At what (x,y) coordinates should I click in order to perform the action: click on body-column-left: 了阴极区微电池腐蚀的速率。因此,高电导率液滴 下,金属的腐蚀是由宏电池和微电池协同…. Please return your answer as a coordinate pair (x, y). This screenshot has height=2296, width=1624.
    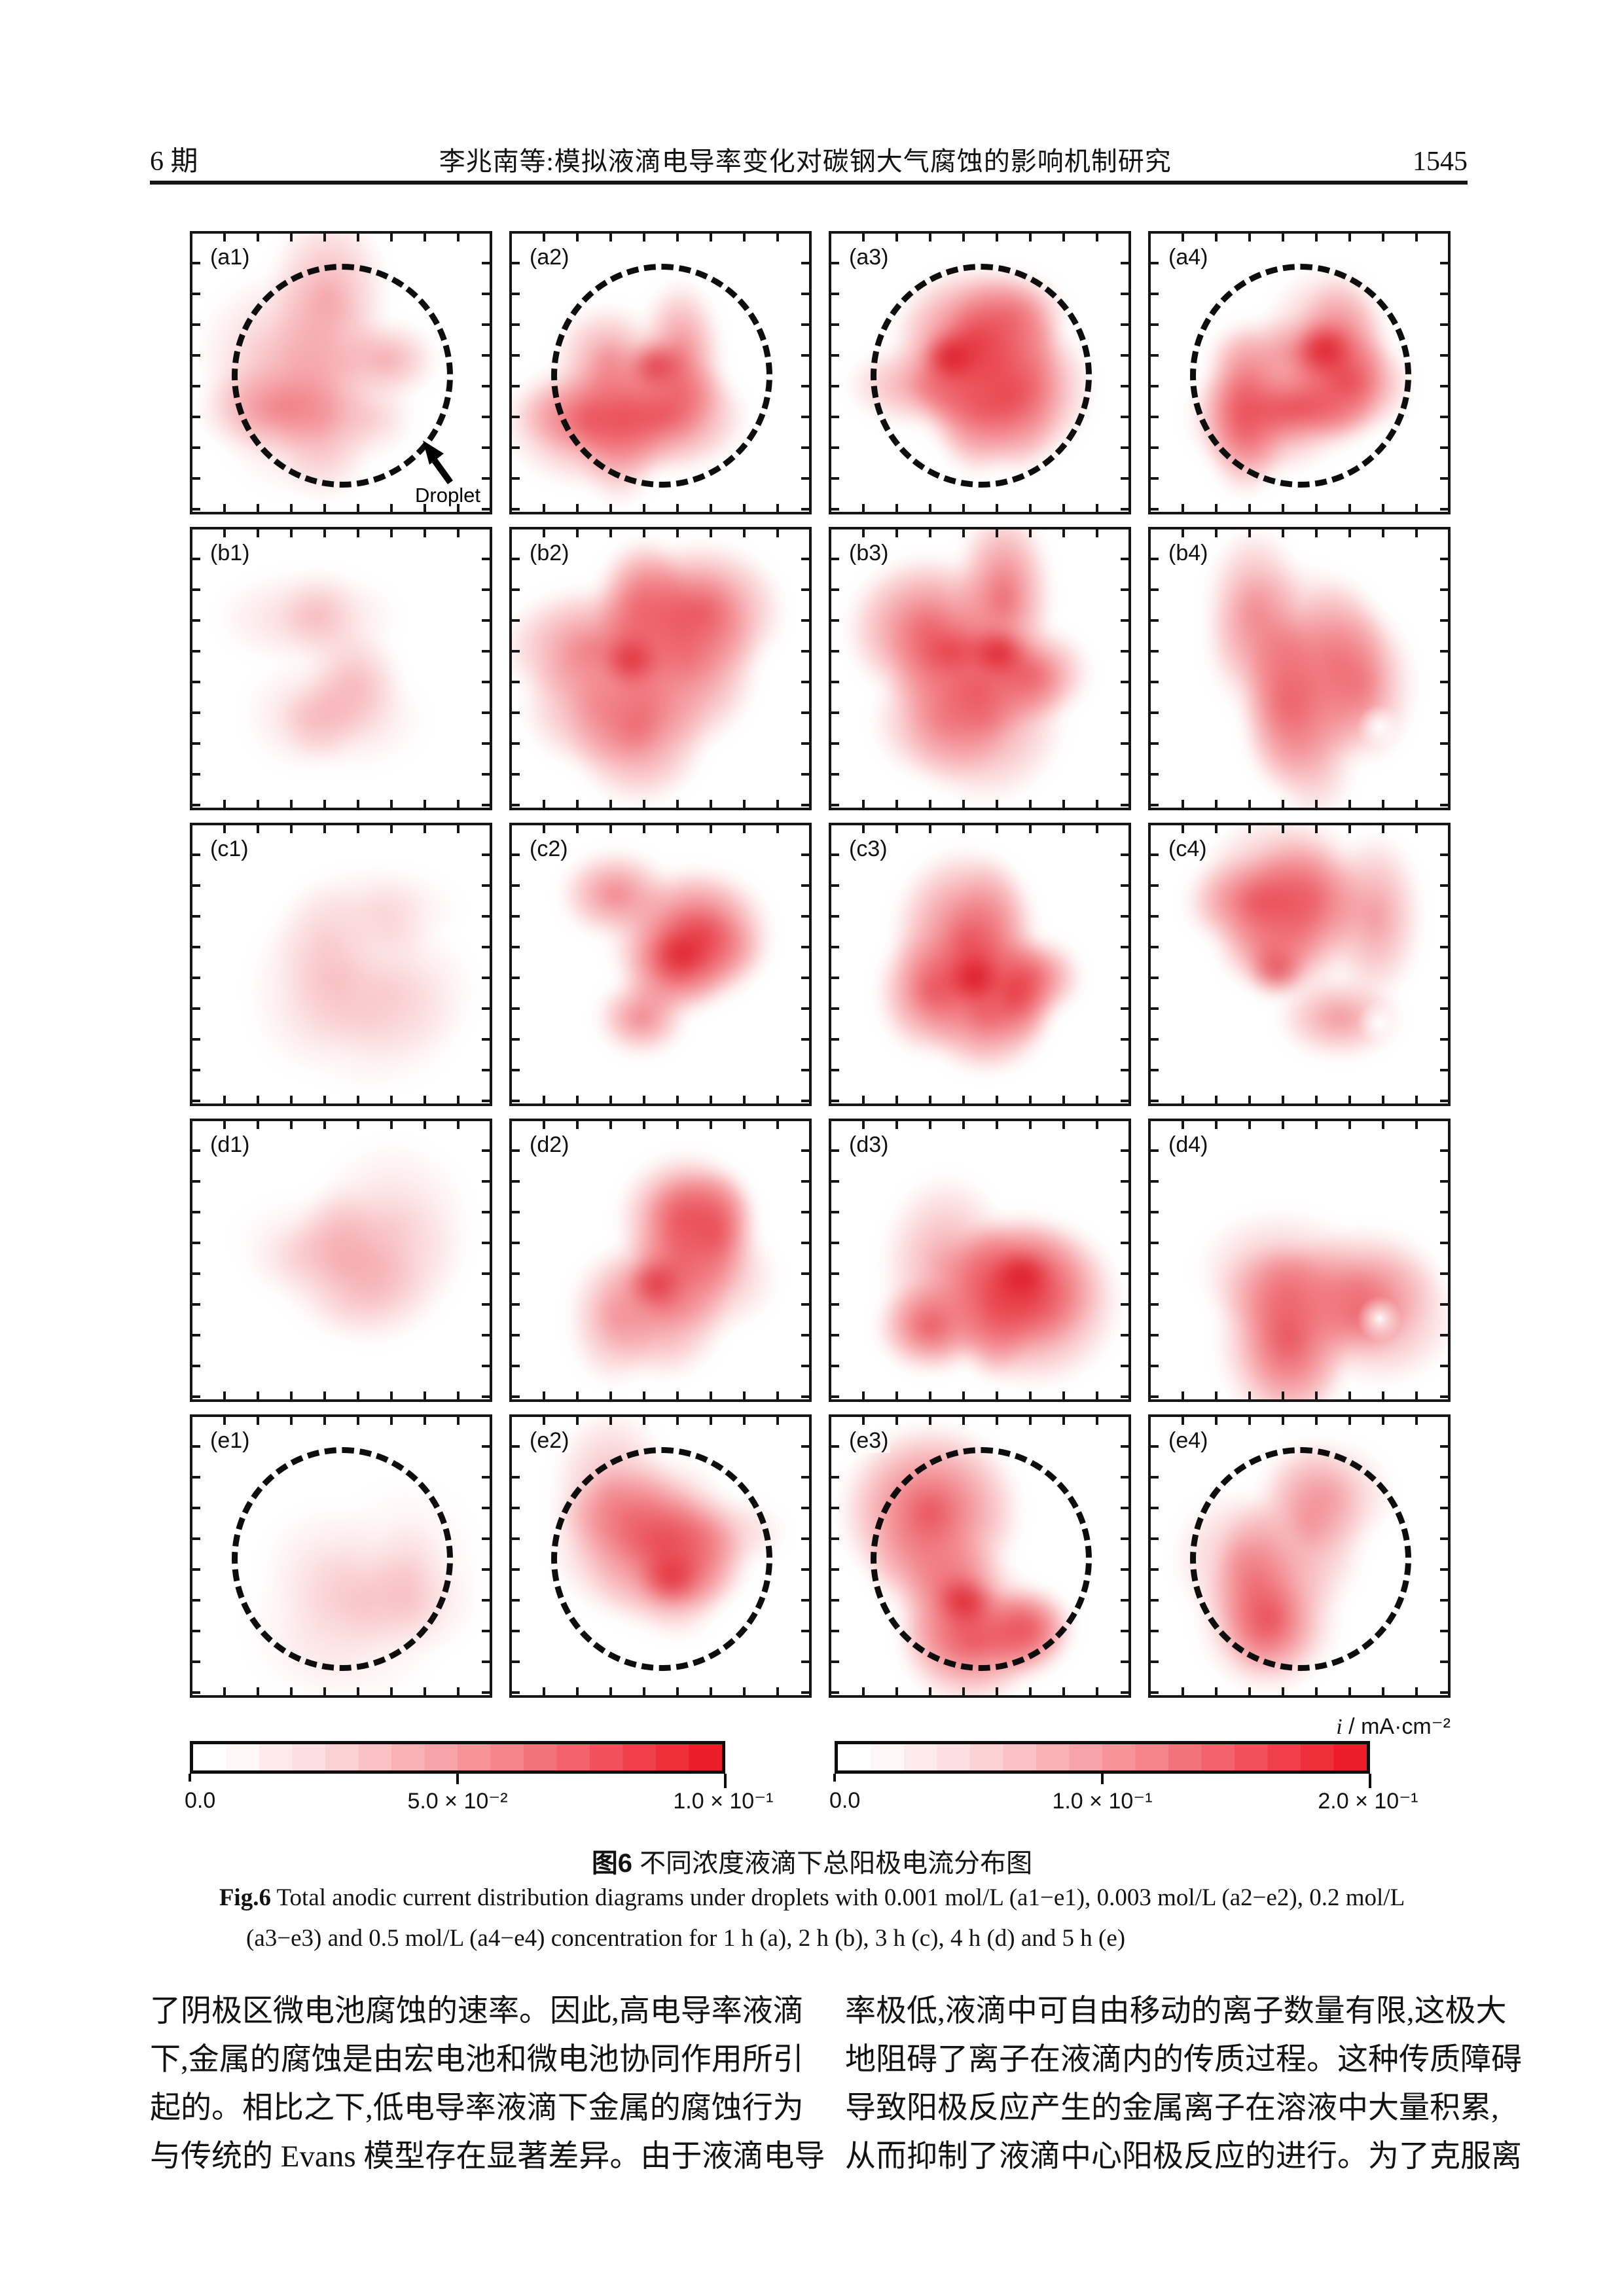
    Looking at the image, I should click on (487, 2084).